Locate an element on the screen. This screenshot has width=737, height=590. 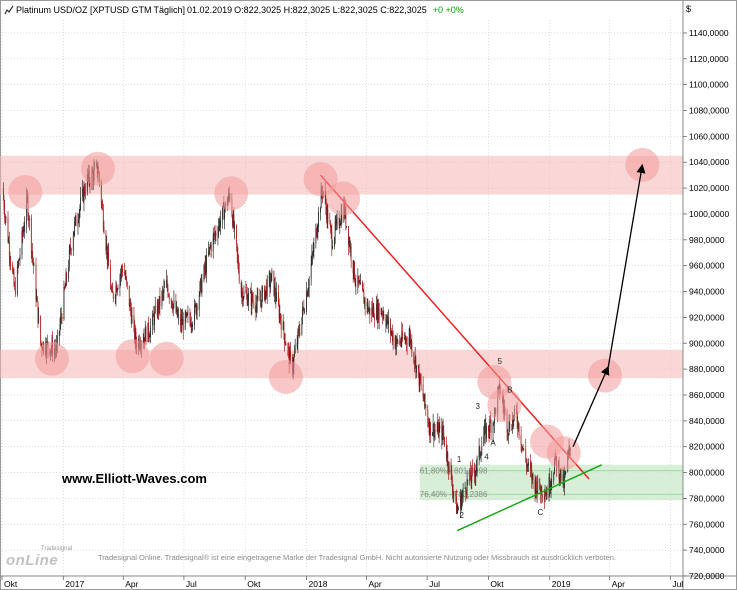
y-tick-label: 1000,0000 is located at coordinates (709, 214).